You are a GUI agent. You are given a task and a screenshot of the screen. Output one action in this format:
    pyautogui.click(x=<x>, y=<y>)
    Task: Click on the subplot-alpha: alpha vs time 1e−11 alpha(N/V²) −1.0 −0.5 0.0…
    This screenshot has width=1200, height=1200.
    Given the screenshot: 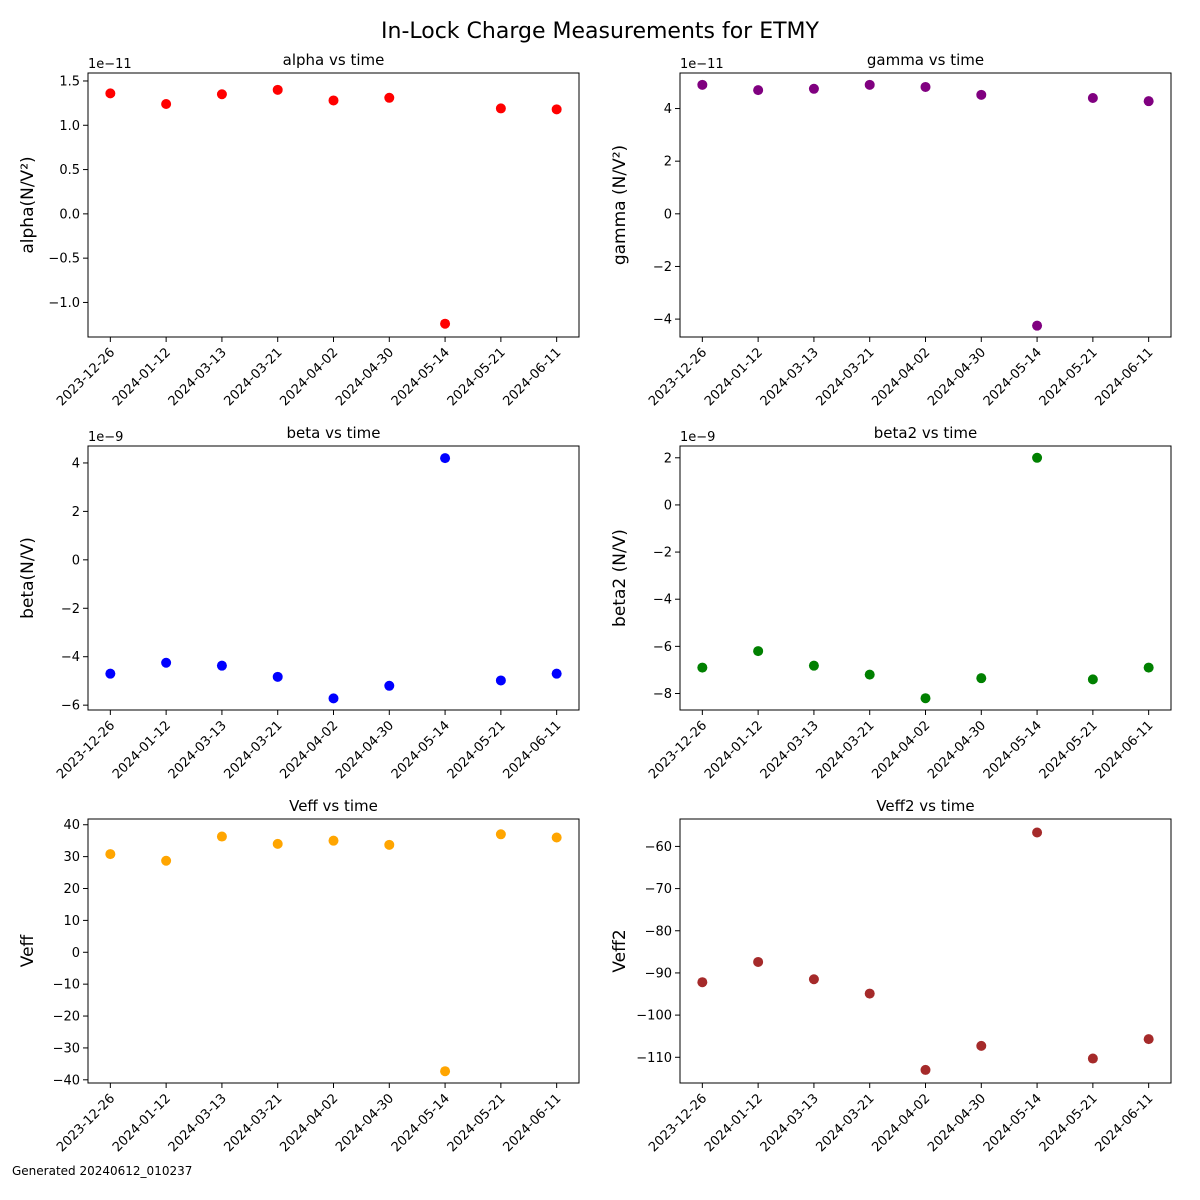 What is the action you would take?
    pyautogui.click(x=299, y=230)
    